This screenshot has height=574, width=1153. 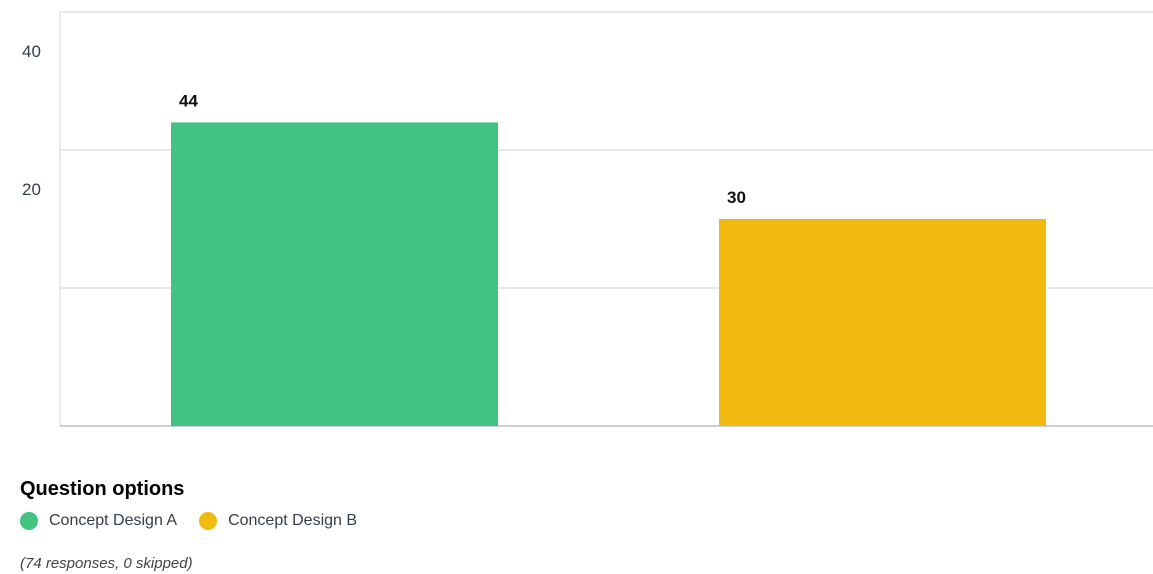 I want to click on y-tick-label-20: 20, so click(x=31, y=189).